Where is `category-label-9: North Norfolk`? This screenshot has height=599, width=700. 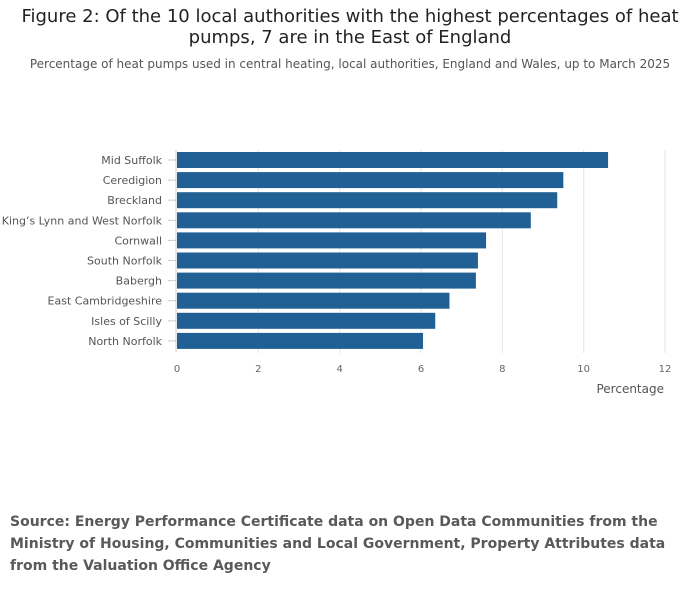 category-label-9: North Norfolk is located at coordinates (125, 341).